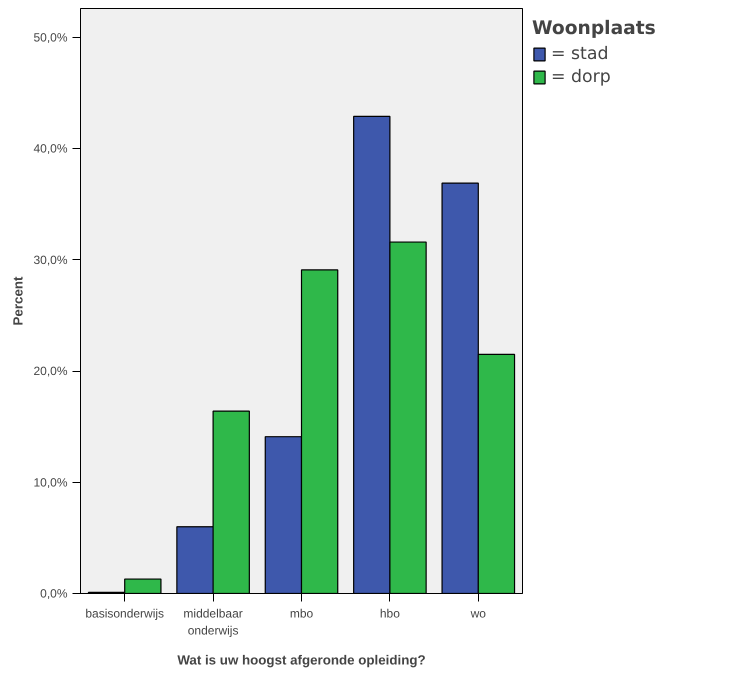 This screenshot has width=756, height=686. Describe the element at coordinates (50, 259) in the screenshot. I see `y-tick-label: 30,0%` at that location.